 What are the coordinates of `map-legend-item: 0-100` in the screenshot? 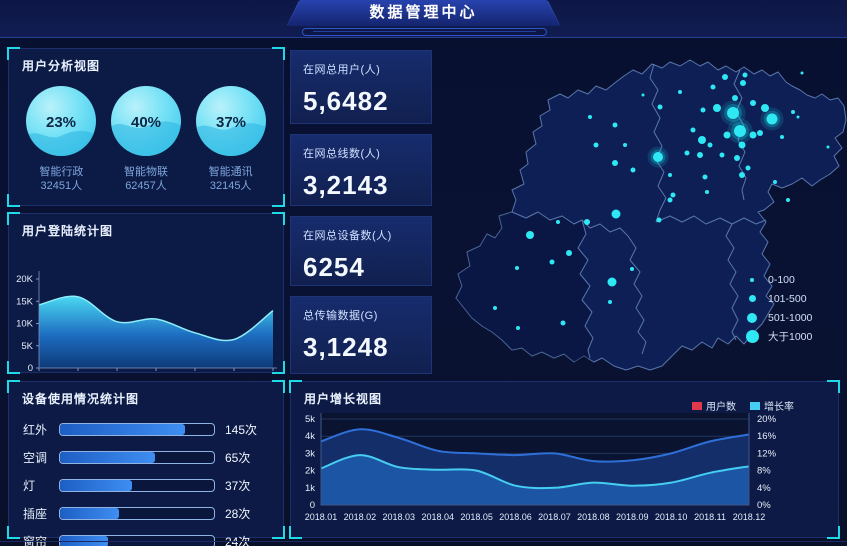 It's located at (795, 279).